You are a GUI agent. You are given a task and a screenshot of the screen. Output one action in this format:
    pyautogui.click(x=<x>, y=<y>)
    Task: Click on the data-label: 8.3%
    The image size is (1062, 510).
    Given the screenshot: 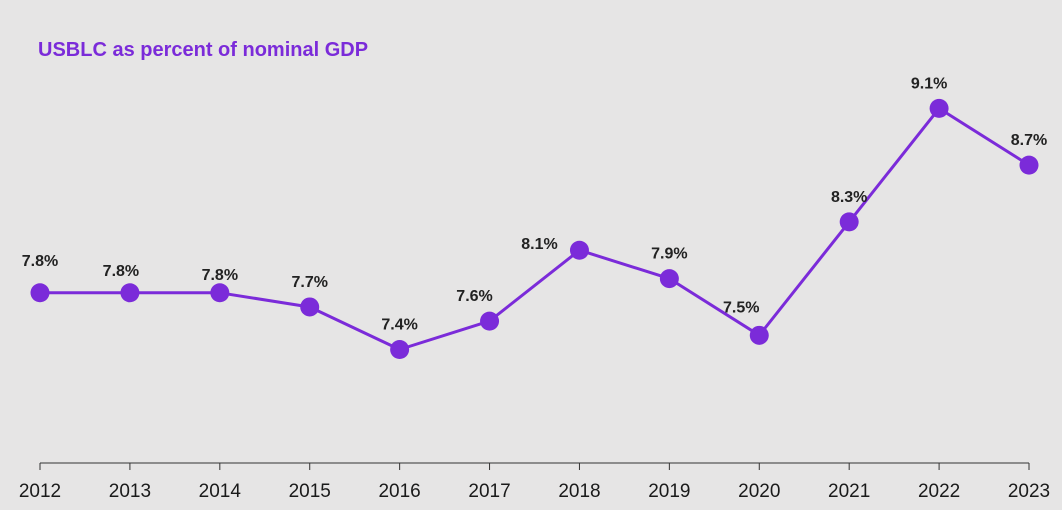 What is the action you would take?
    pyautogui.click(x=849, y=197)
    